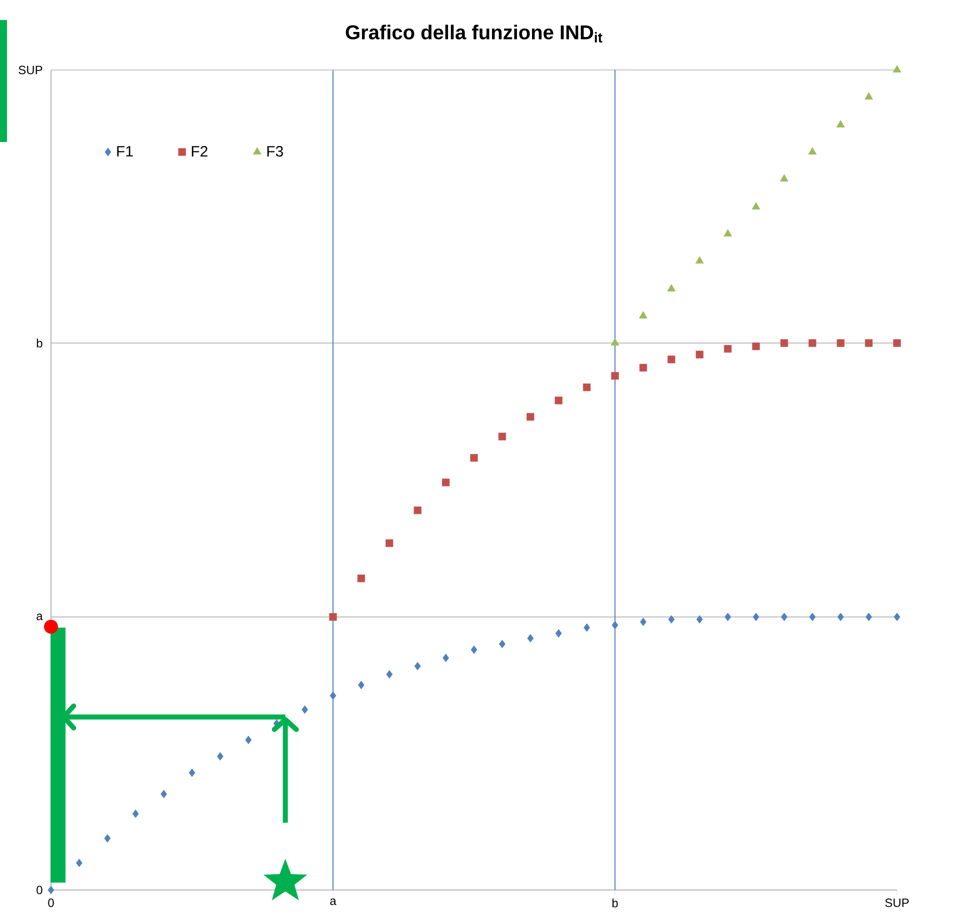 The height and width of the screenshot is (921, 977). I want to click on ref-line-label: a, so click(39, 617).